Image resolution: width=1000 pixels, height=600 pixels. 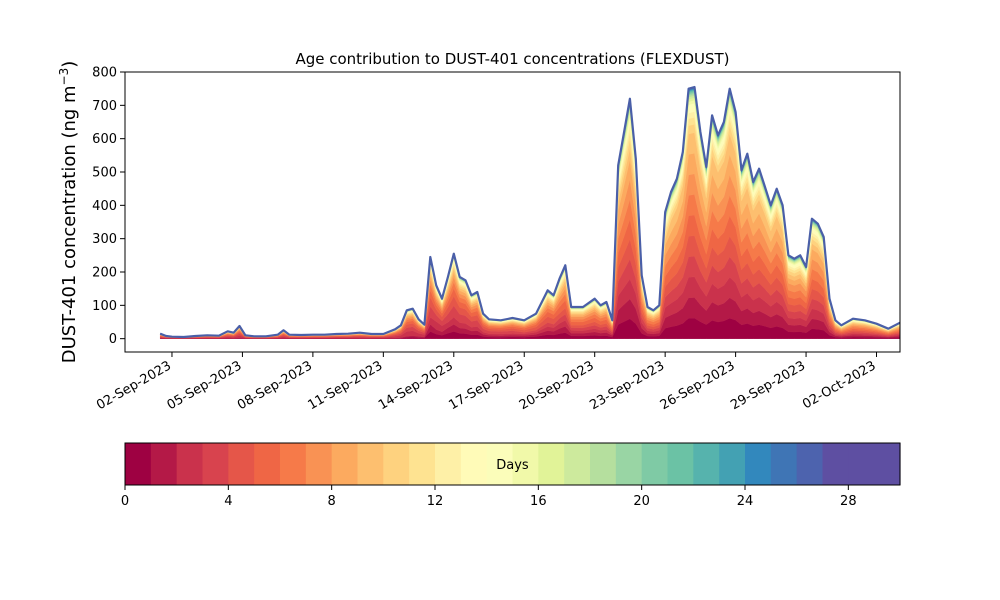 What do you see at coordinates (125, 501) in the screenshot?
I see `colorbar-tick-label: 0` at bounding box center [125, 501].